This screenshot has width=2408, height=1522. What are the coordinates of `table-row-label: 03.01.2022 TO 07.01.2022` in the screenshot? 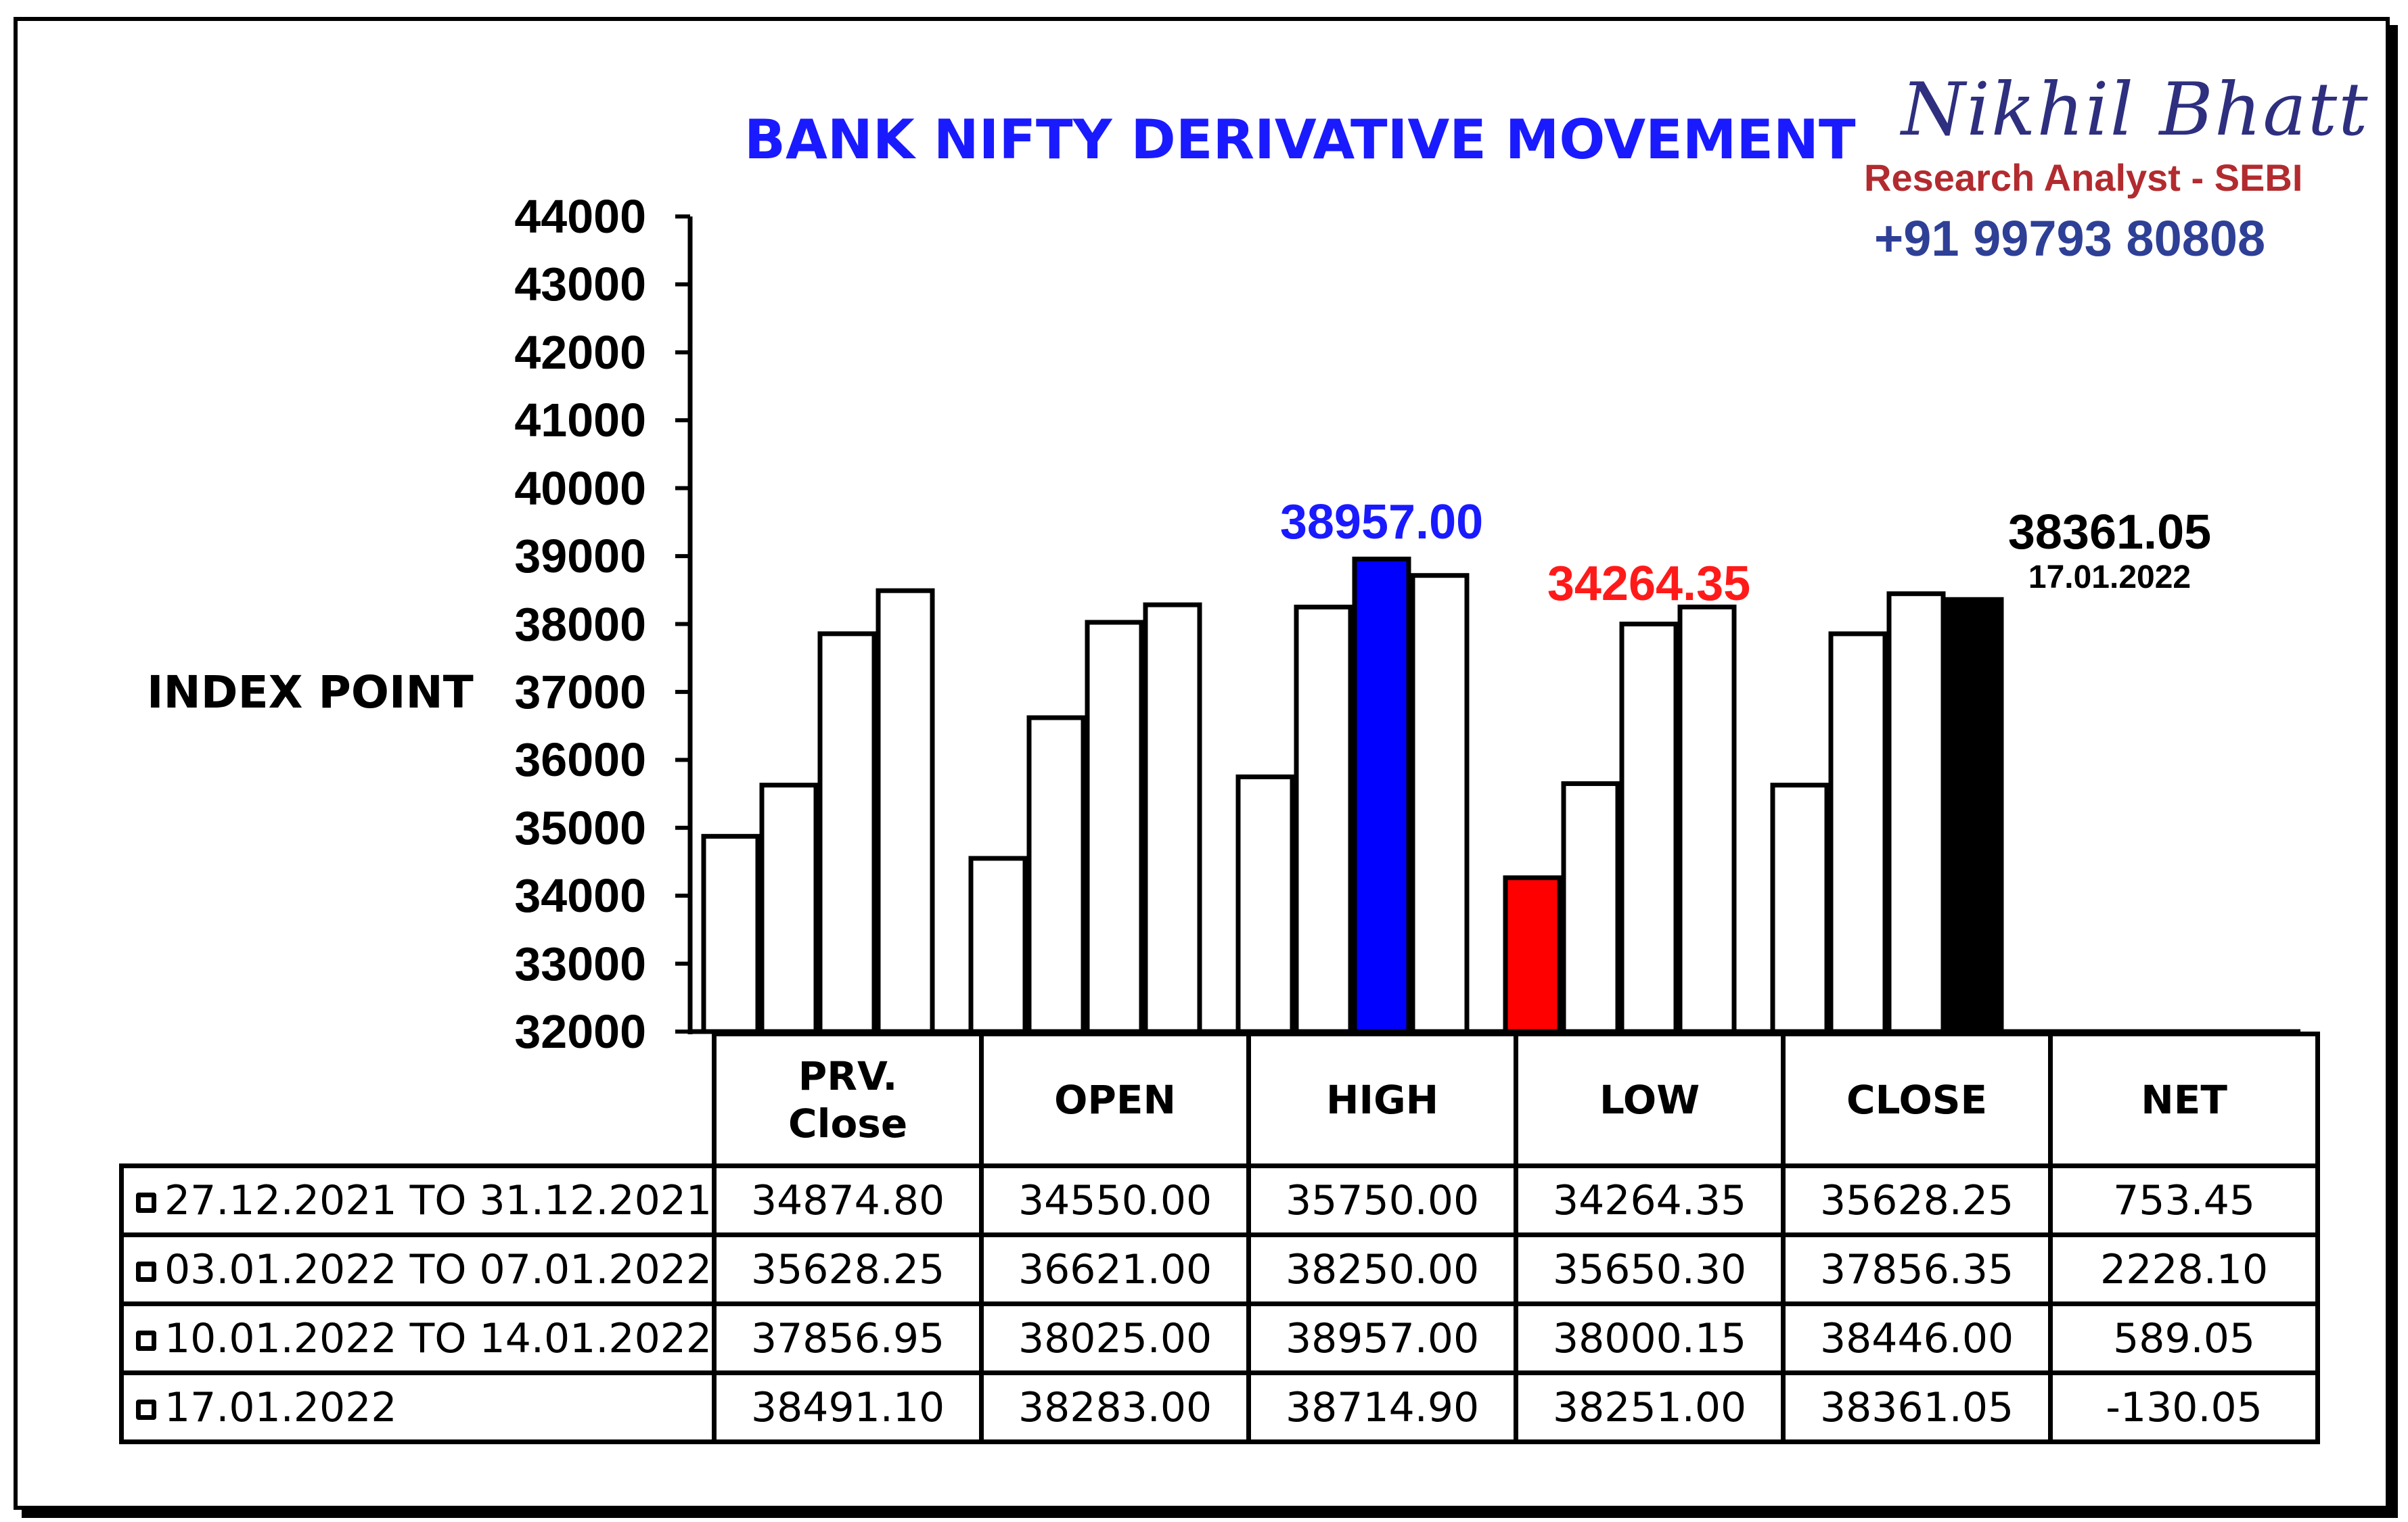 It's located at (417, 1269).